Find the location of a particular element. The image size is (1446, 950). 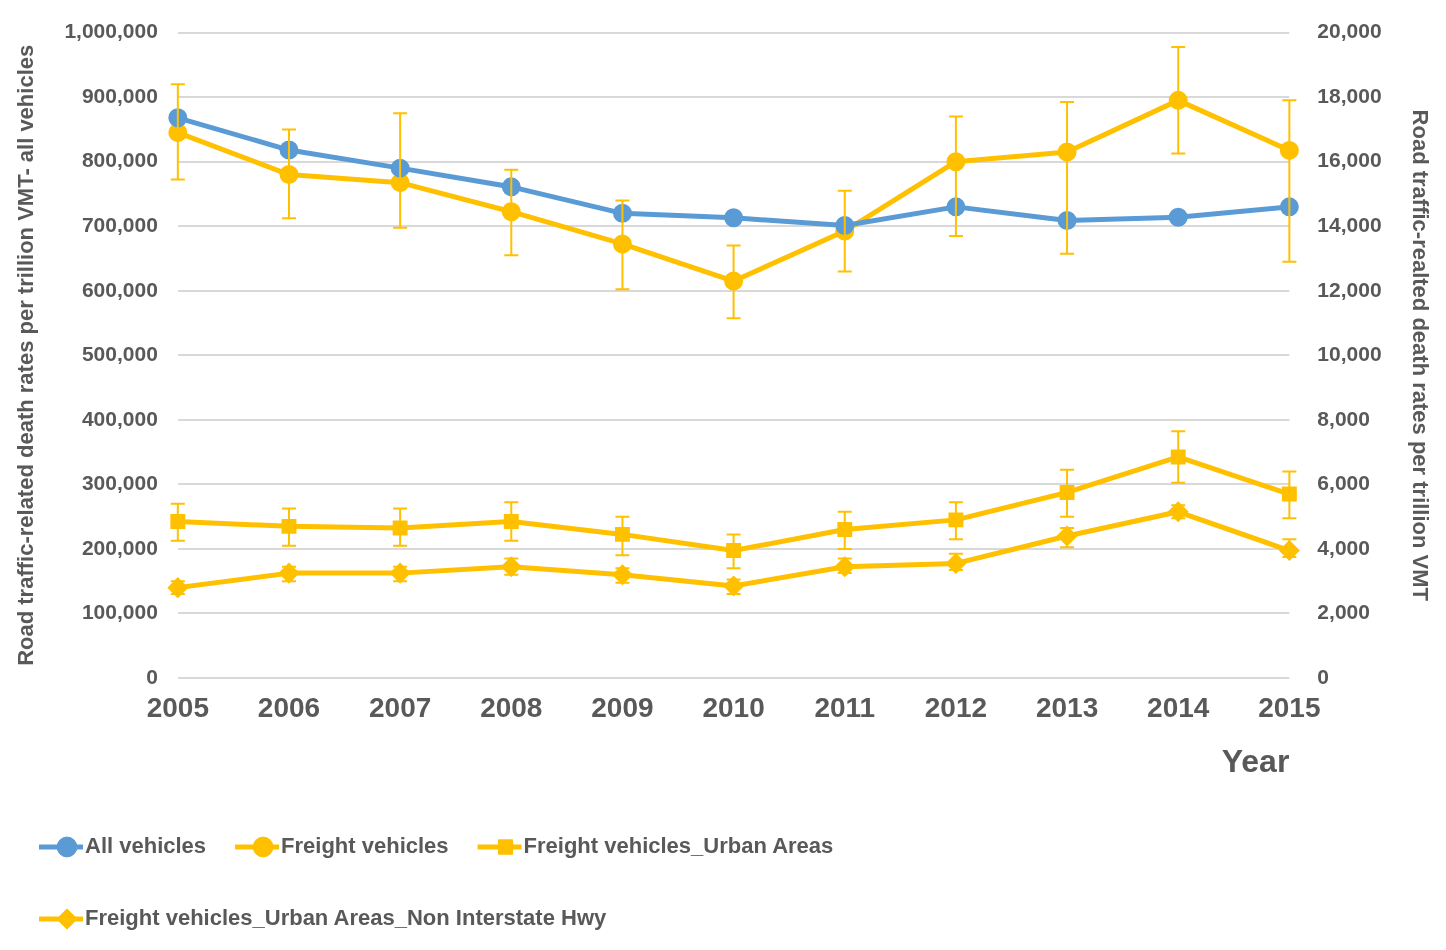

y2-tick-label: 2,000 is located at coordinates (1343, 612).